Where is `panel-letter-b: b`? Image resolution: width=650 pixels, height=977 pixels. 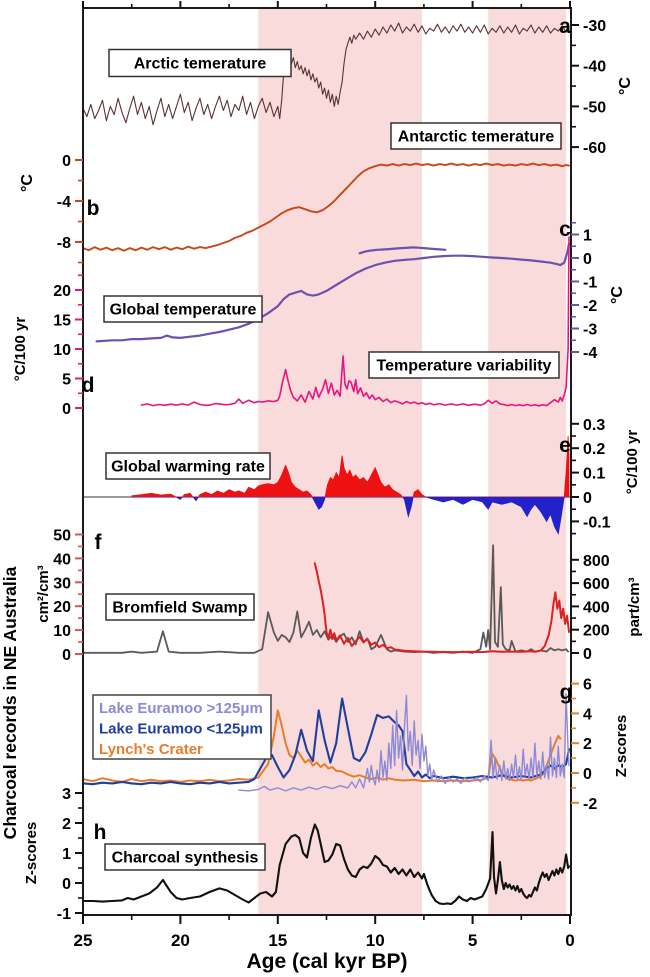 panel-letter-b: b is located at coordinates (93, 208).